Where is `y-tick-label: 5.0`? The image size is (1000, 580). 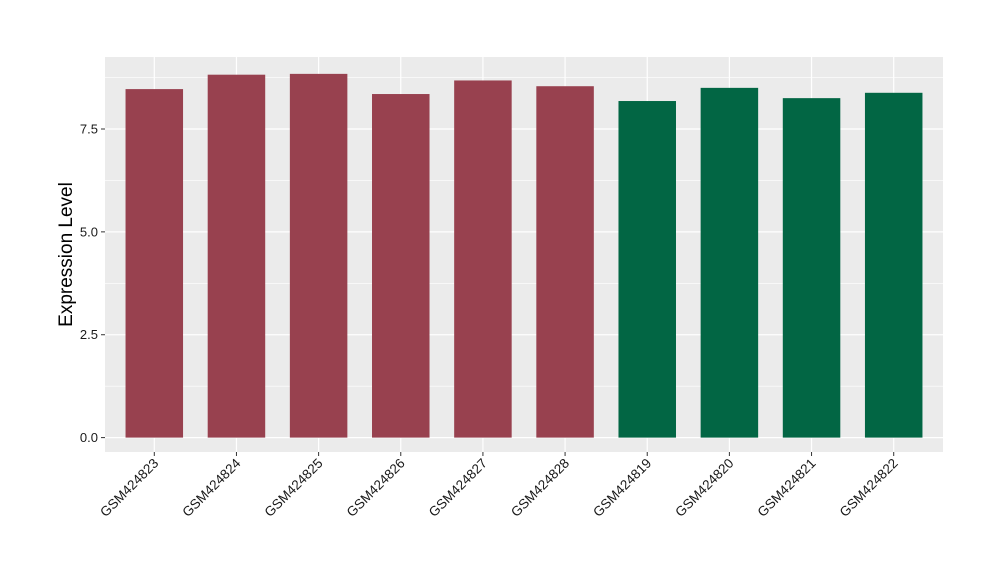
y-tick-label: 5.0 is located at coordinates (89, 231).